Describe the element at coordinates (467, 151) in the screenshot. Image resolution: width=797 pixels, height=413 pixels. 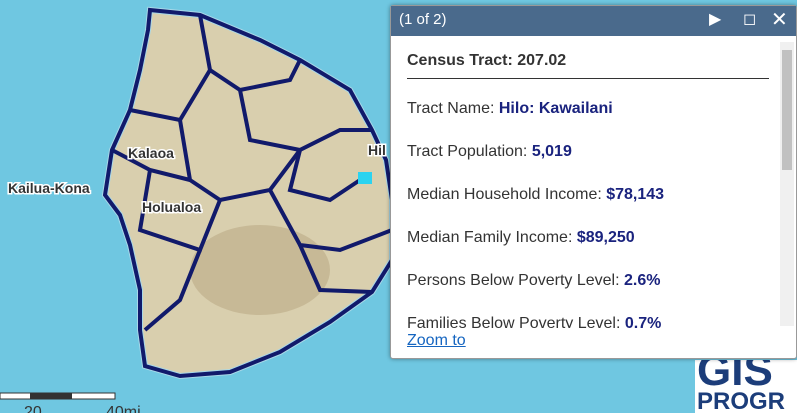
I see `field-label: Tract Population:` at that location.